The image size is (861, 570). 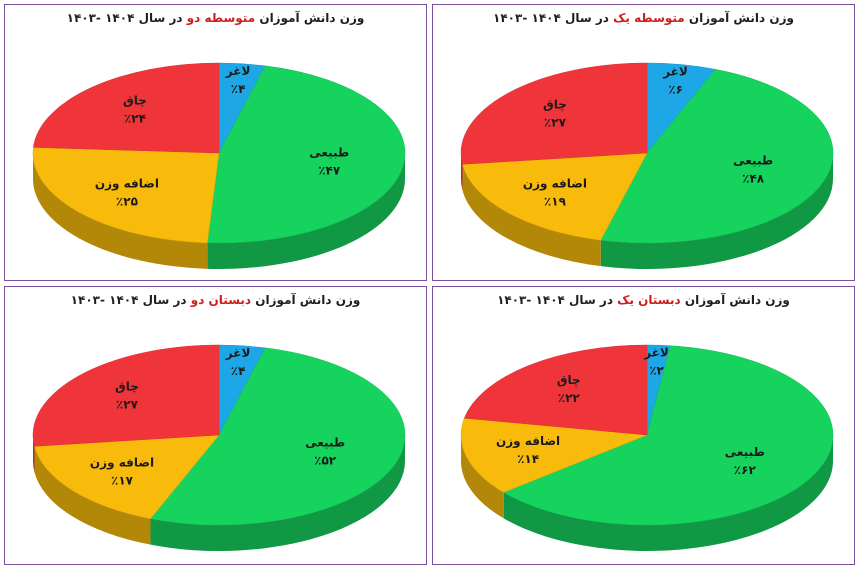 I want to click on slice-value-1: ٪۴۷, so click(x=329, y=170).